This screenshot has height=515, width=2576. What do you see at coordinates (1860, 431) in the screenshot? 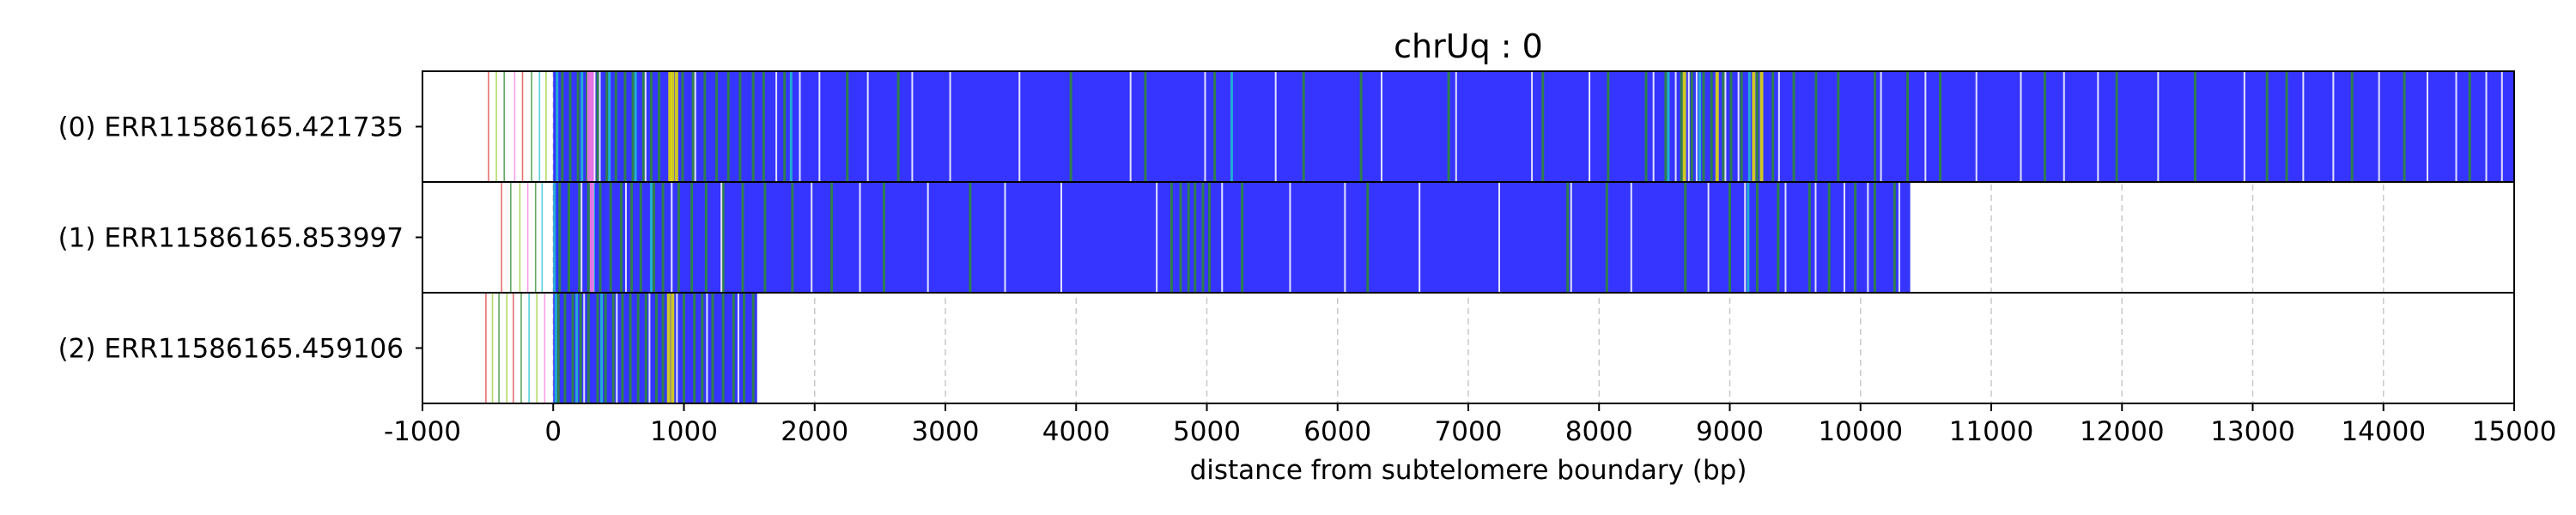
I see `x-tick-label: 10000` at bounding box center [1860, 431].